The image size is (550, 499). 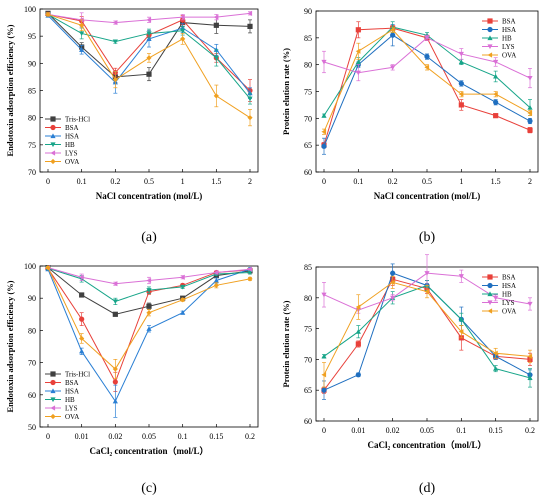 What do you see at coordinates (77, 120) in the screenshot?
I see `legend-label: Tris-HCl` at bounding box center [77, 120].